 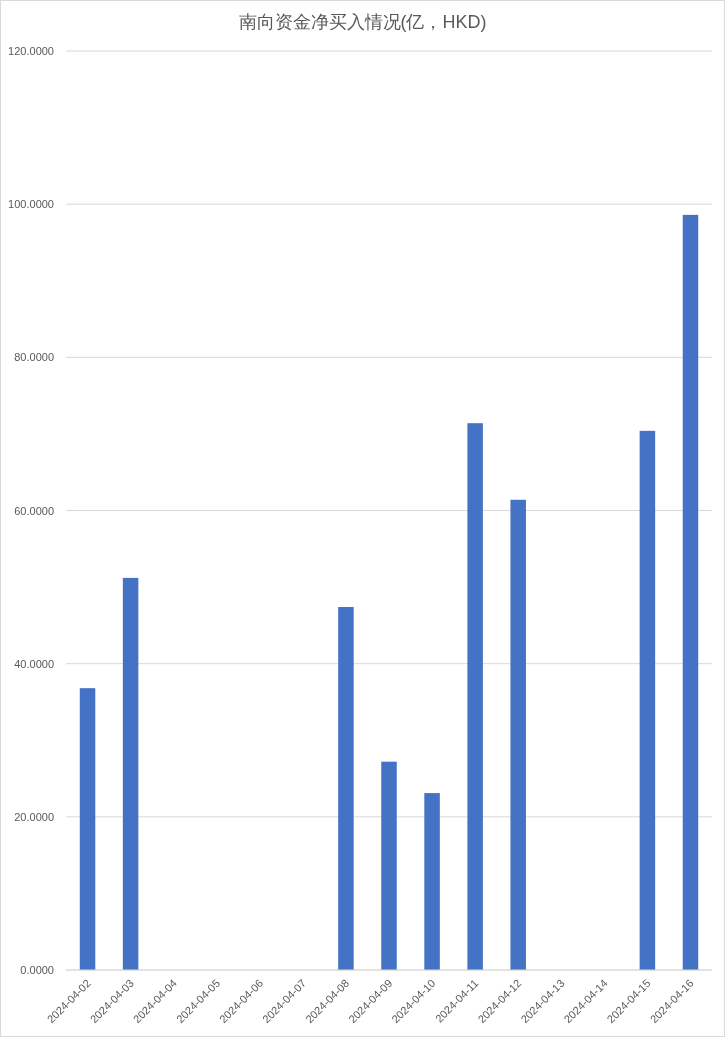 I want to click on y-tick-label: 120.0000, so click(x=31, y=51).